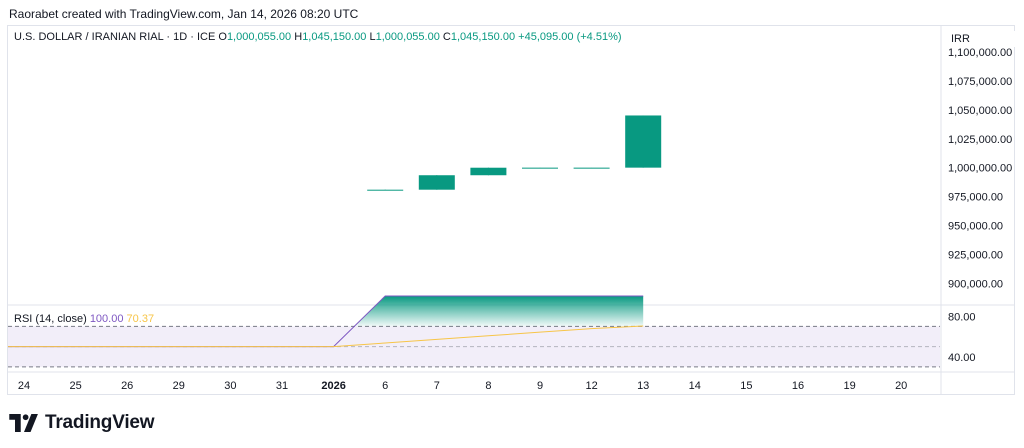 The image size is (1024, 448). What do you see at coordinates (50, 319) in the screenshot?
I see `rsi-name: RSI (14, close)` at bounding box center [50, 319].